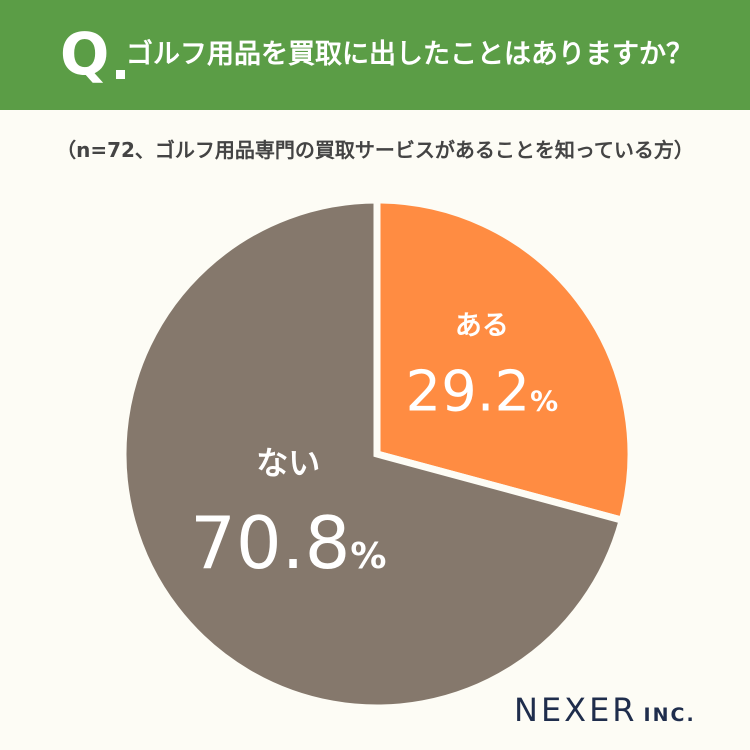 The width and height of the screenshot is (750, 750). I want to click on slice-label-category: ある, so click(482, 326).